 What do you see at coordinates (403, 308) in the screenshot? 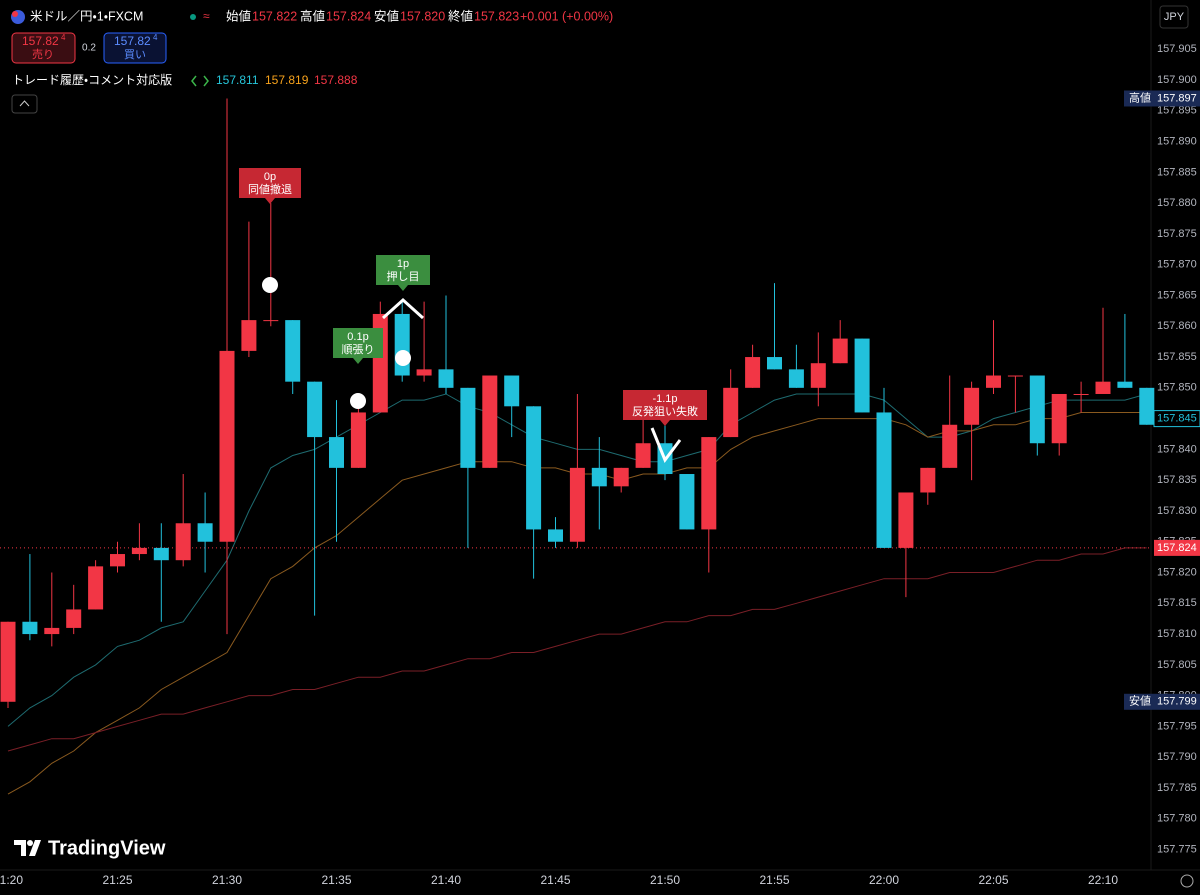
I see `trade-path` at bounding box center [403, 308].